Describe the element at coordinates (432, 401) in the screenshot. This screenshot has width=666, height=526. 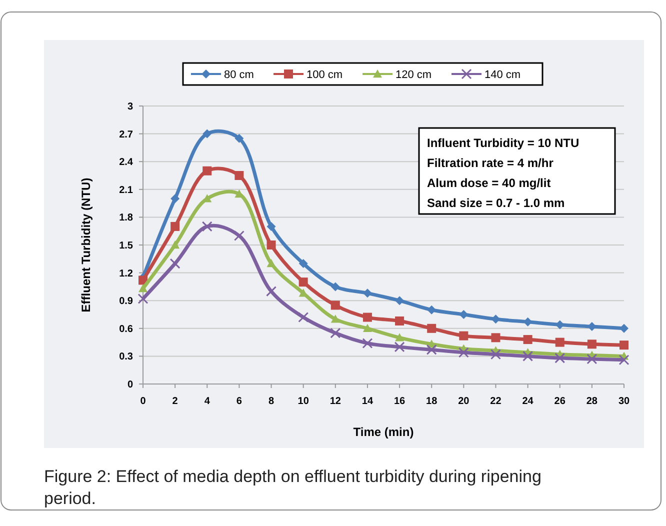
I see `x-tick-label: 18` at that location.